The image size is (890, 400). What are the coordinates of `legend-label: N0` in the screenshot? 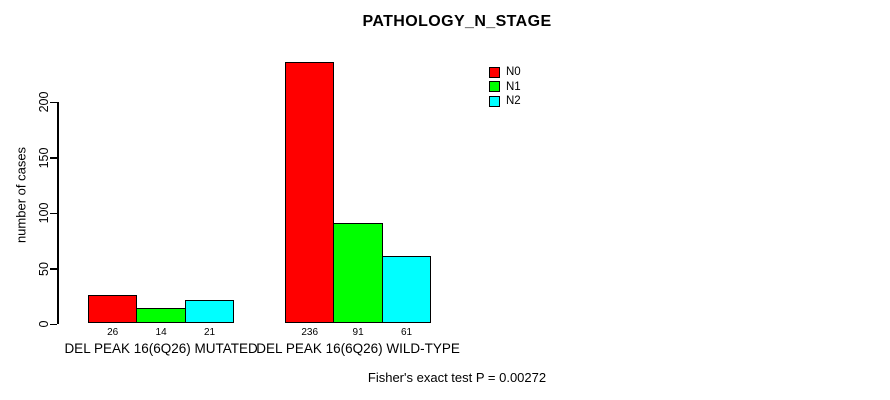 It's located at (513, 72).